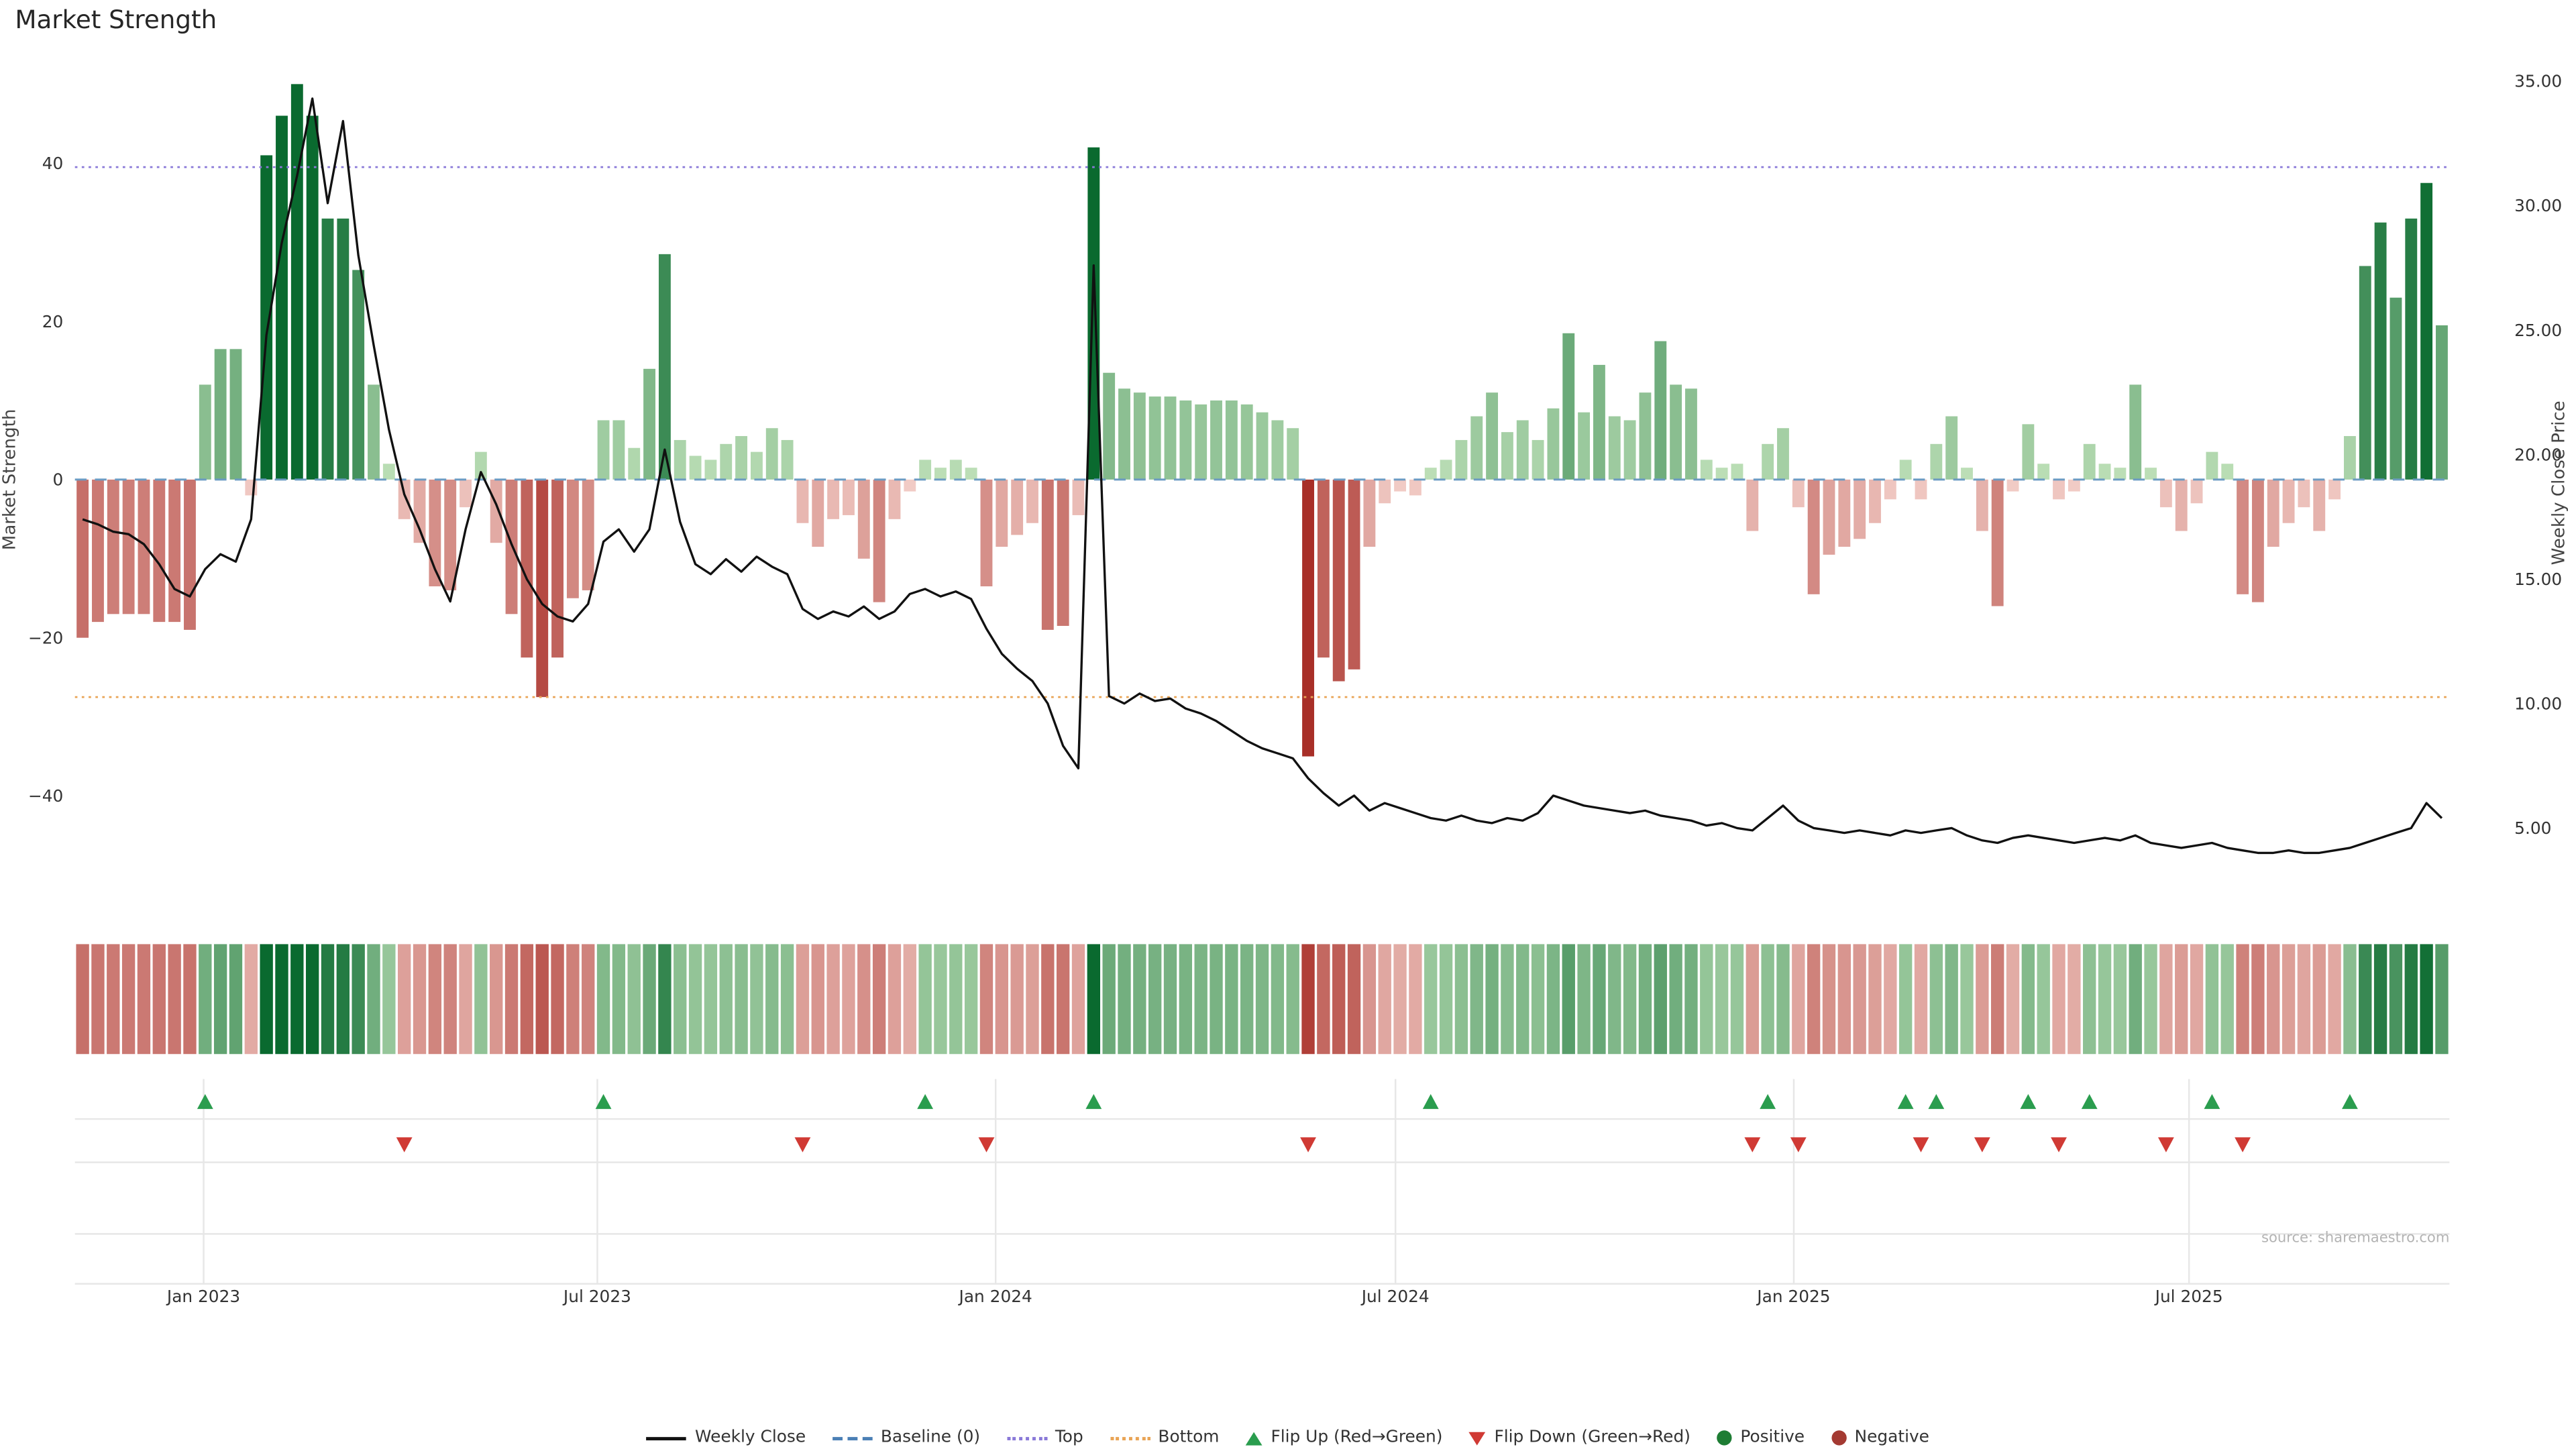  Describe the element at coordinates (9, 480) in the screenshot. I see `left-axis-title: Market Strength` at that location.